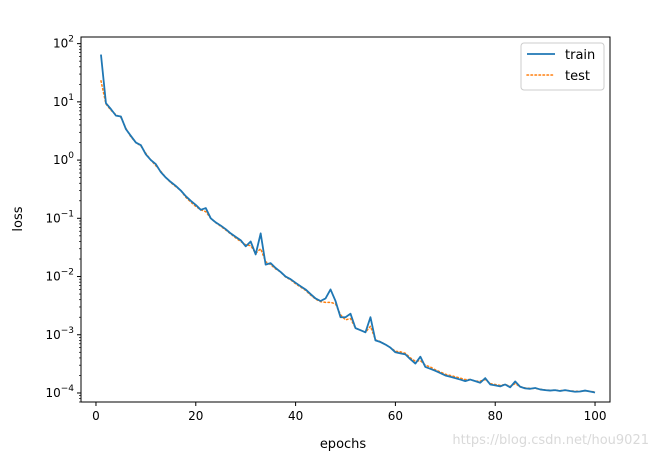  I want to click on watermark-text: https://blog.csdn.net/hou9021, so click(550, 440).